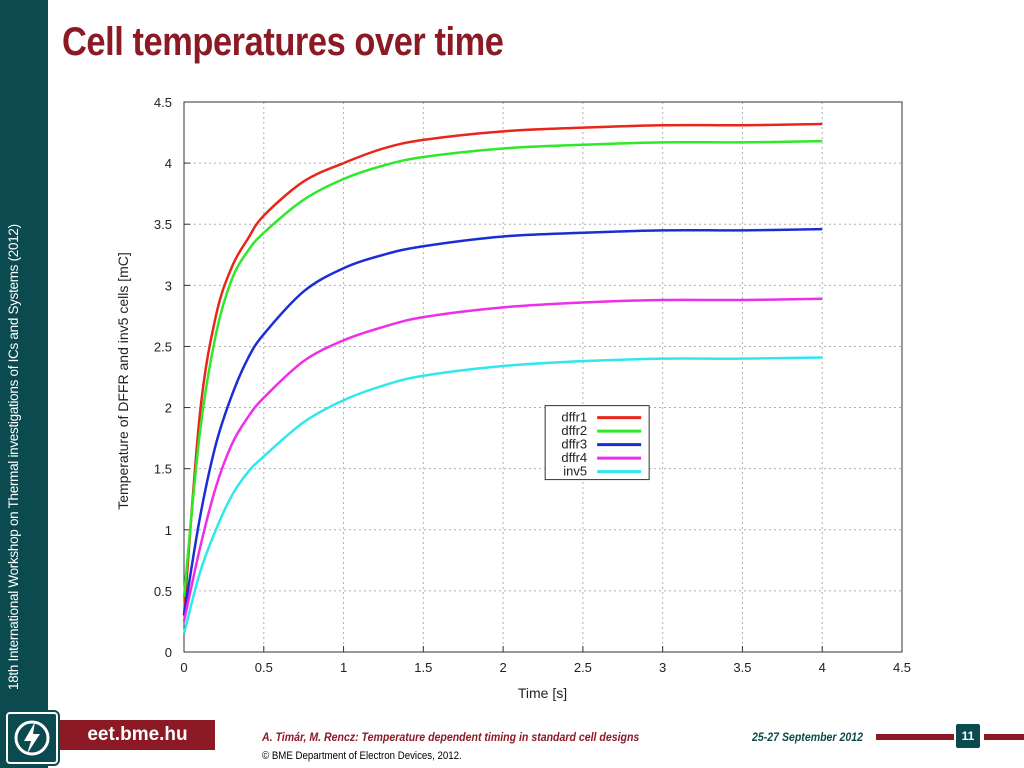 The image size is (1024, 768). What do you see at coordinates (807, 737) in the screenshot?
I see `footer-date: 25-27 September 2012` at bounding box center [807, 737].